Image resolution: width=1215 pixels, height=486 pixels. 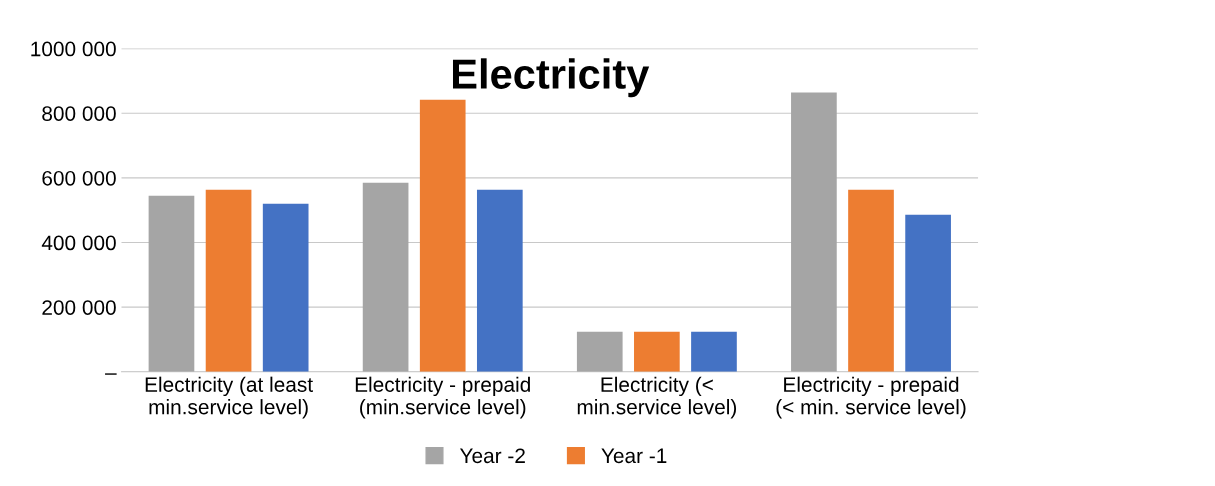 I want to click on legend-label: Year -1, so click(x=634, y=456).